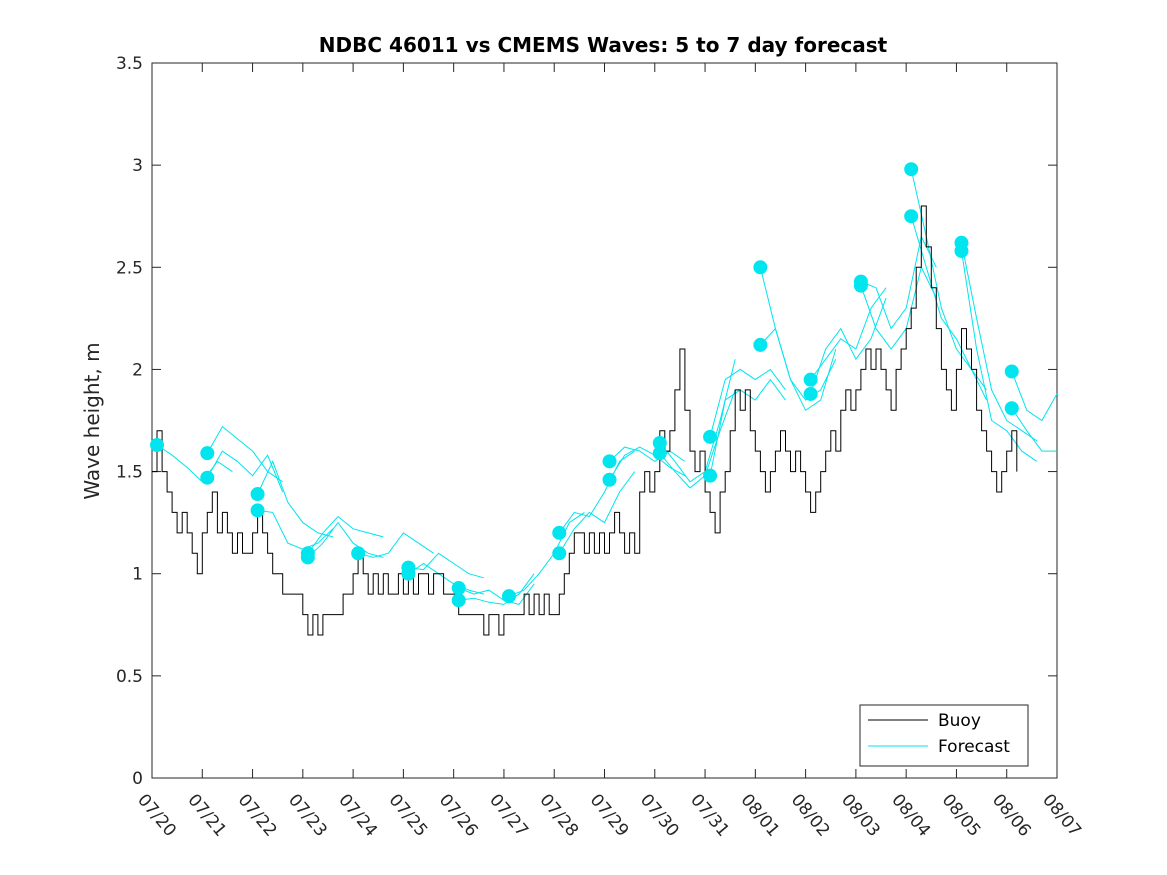 The width and height of the screenshot is (1167, 875). Describe the element at coordinates (129, 64) in the screenshot. I see `y-tick-label: 3.5` at that location.